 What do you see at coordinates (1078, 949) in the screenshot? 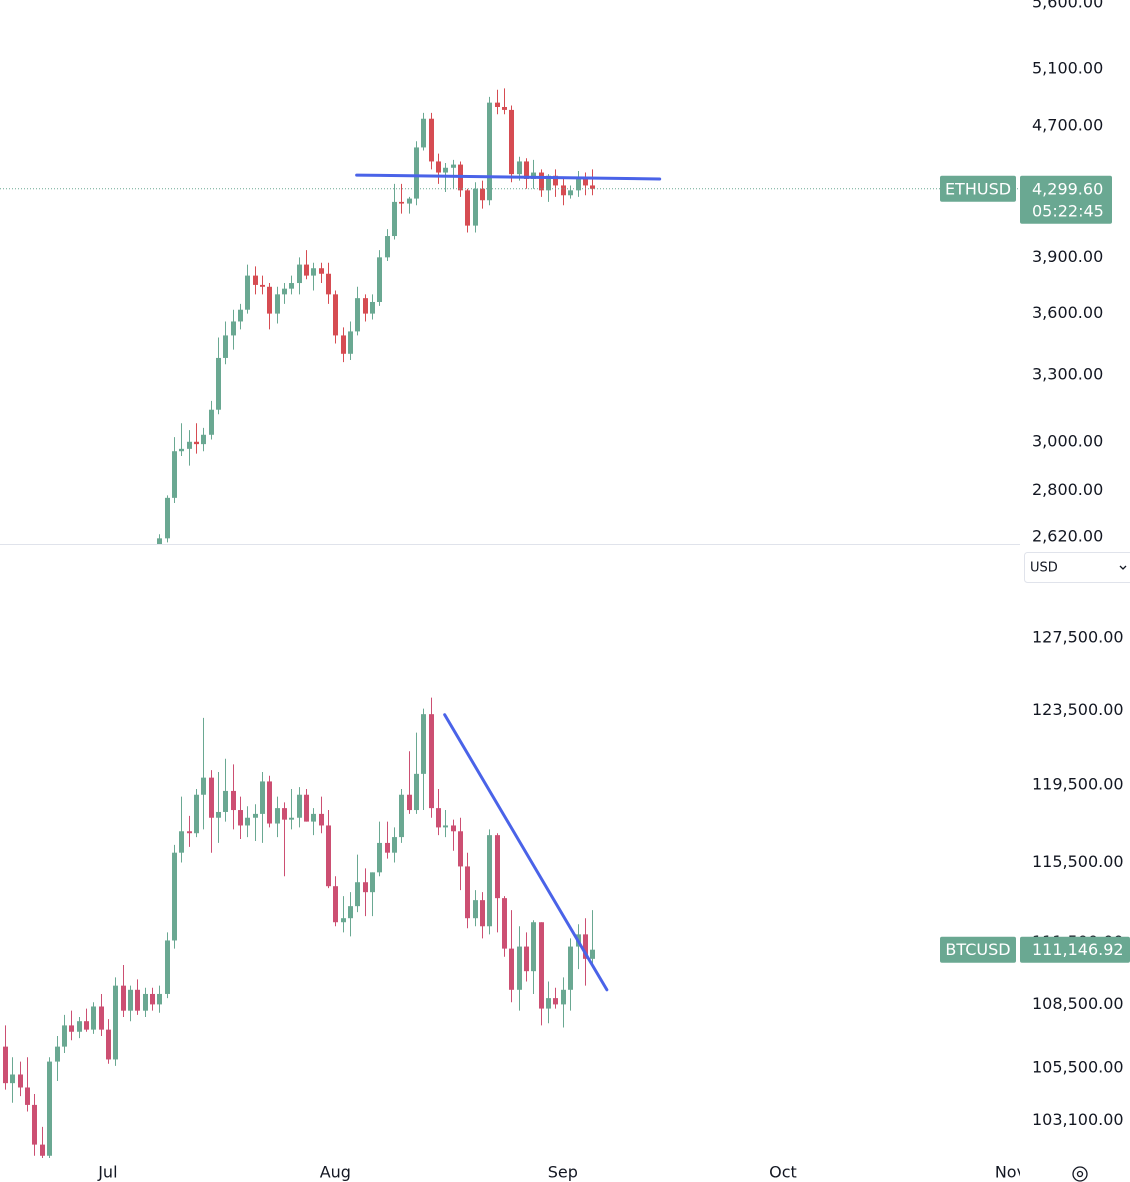
I see `last-price-label: 111,146.92` at bounding box center [1078, 949].